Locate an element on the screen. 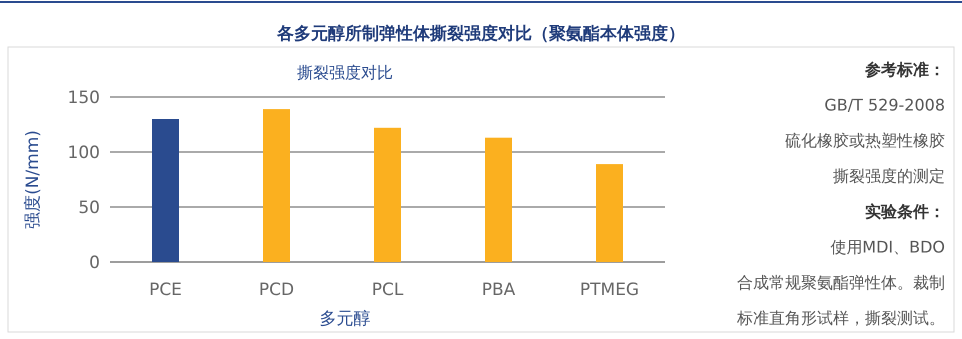 Image resolution: width=962 pixels, height=339 pixels. text: 参考标准： is located at coordinates (904, 69).